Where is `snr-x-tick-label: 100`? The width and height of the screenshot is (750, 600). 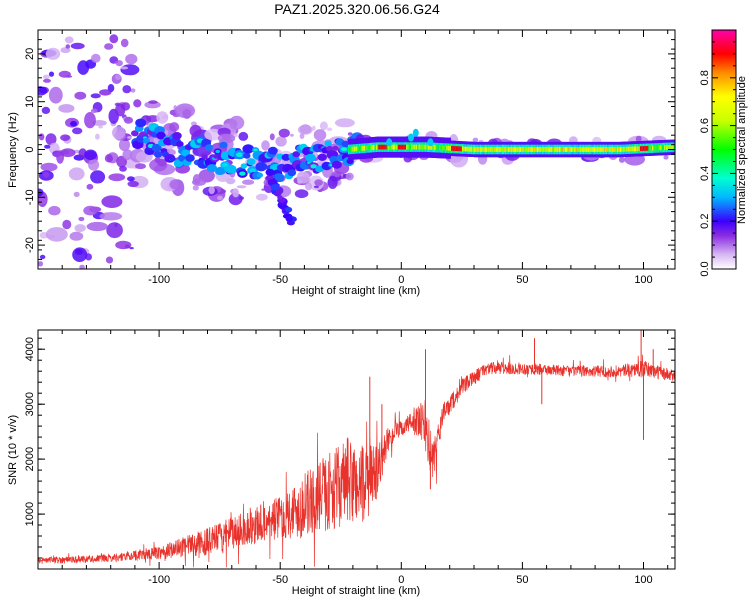 snr-x-tick-label: 100 is located at coordinates (643, 580).